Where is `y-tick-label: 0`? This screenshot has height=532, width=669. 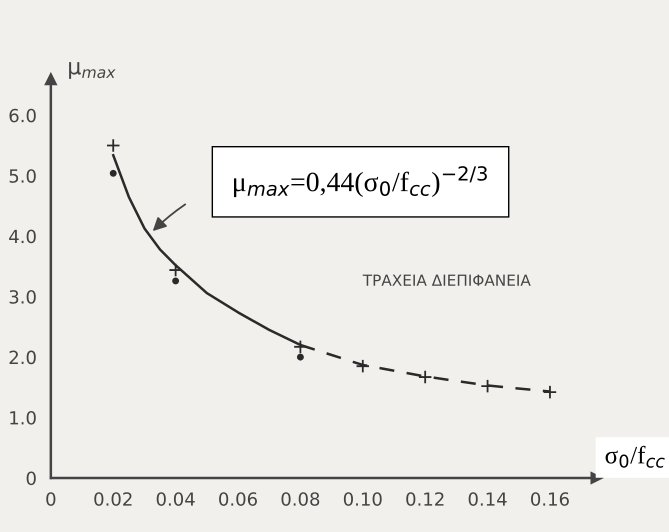
y-tick-label: 0 is located at coordinates (31, 478).